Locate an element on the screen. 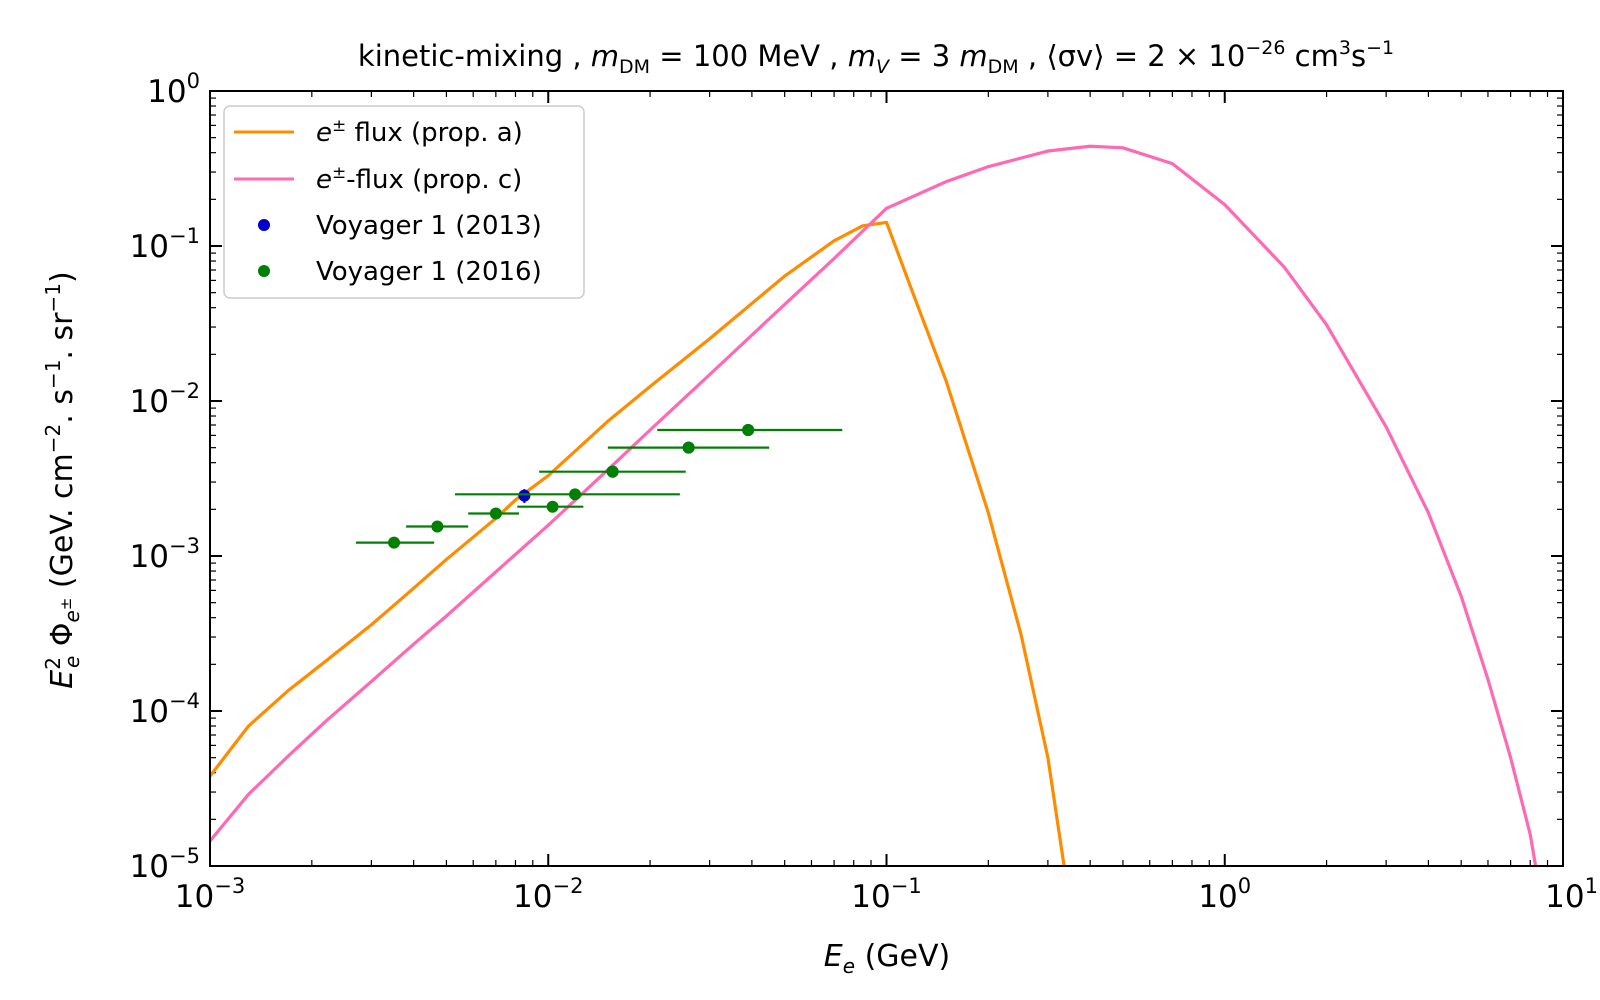 Image resolution: width=1600 pixels, height=1000 pixels. x-tick-label: 10⁻³ is located at coordinates (210, 894).